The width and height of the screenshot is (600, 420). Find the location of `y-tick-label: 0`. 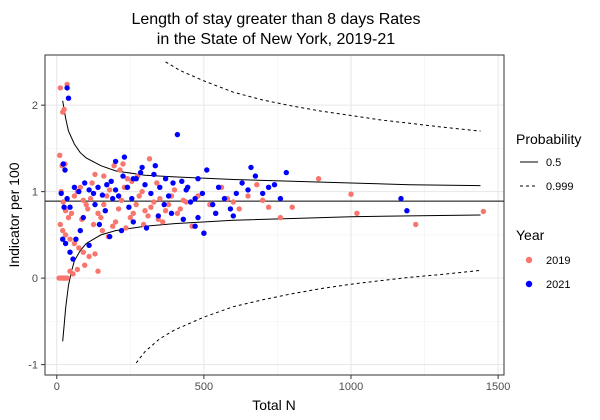

y-tick-label: 0 is located at coordinates (35, 279).